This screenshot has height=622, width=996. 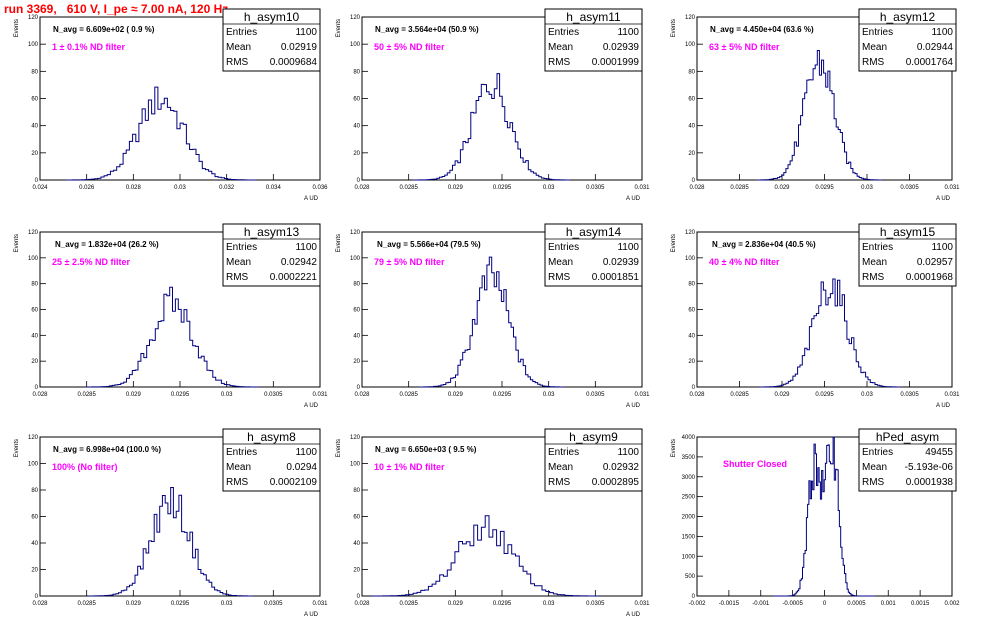 What do you see at coordinates (409, 262) in the screenshot?
I see `filter-annotation: 79 ± 5% ND filter` at bounding box center [409, 262].